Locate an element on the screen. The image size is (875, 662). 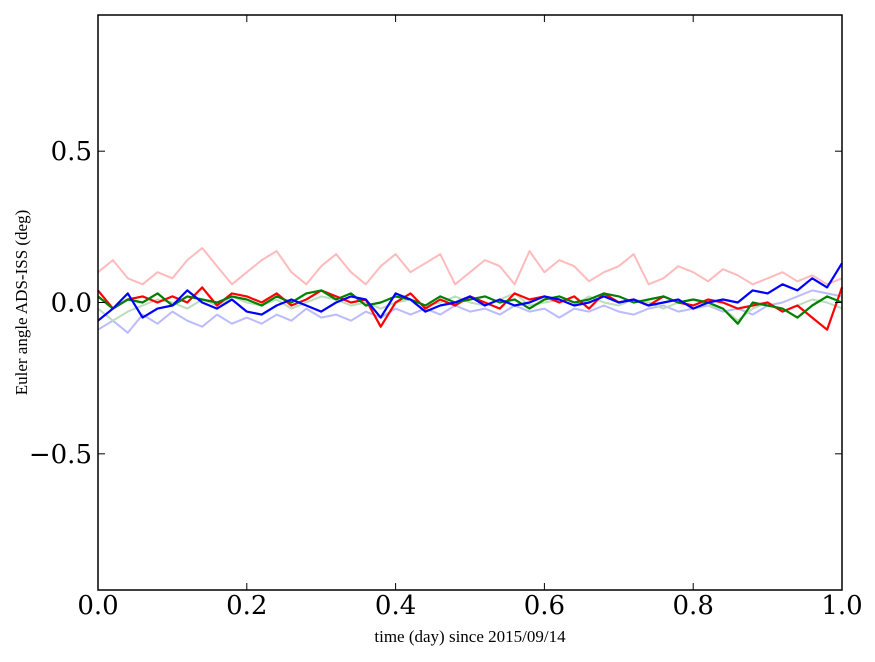
series-layer is located at coordinates (470, 290).